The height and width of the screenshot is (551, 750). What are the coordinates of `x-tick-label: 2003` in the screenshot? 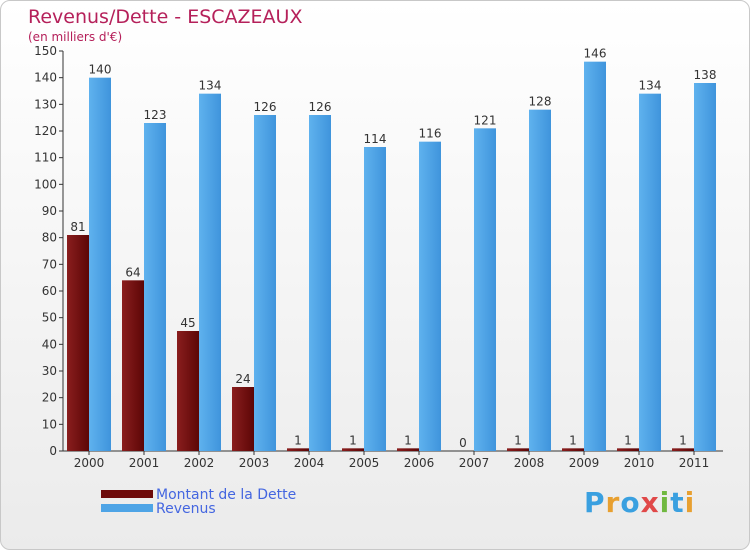 It's located at (254, 463).